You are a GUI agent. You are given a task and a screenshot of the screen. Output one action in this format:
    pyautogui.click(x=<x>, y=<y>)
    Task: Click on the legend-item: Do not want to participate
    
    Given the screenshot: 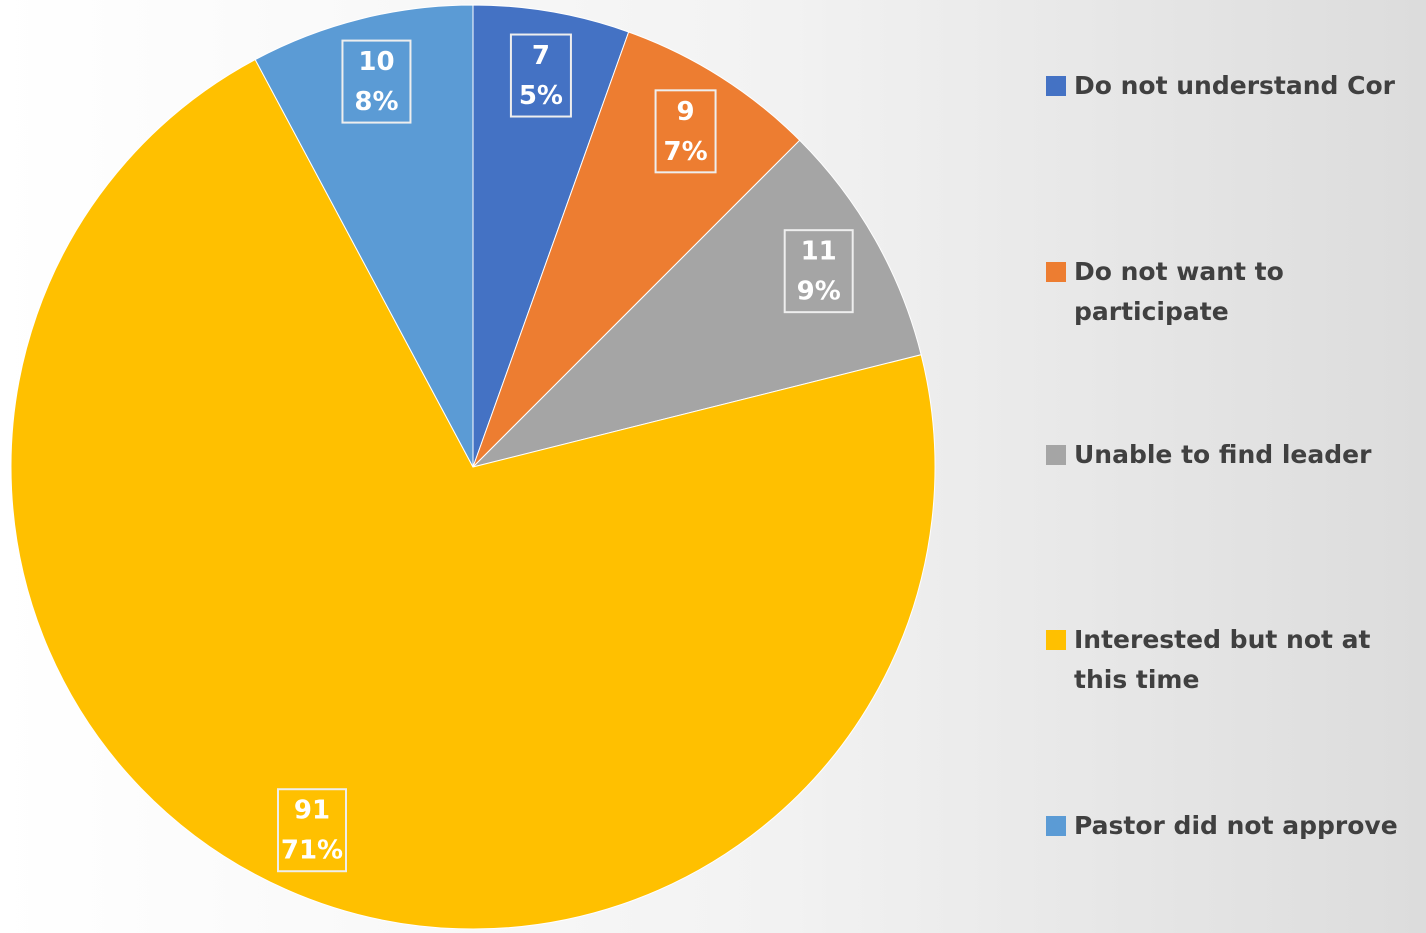 What is the action you would take?
    pyautogui.click(x=1233, y=292)
    